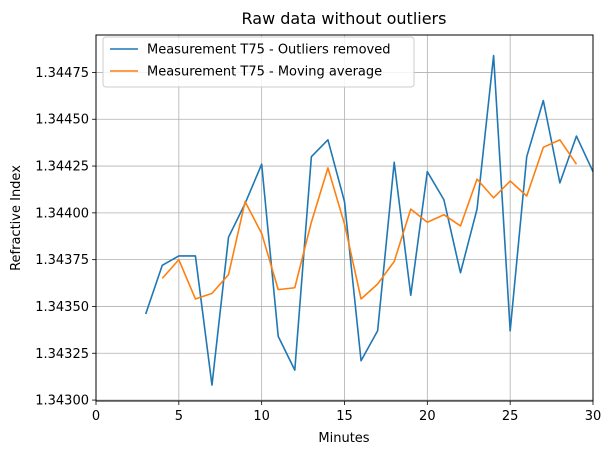  Describe the element at coordinates (62, 307) in the screenshot. I see `y-tick-label: 1.34350` at that location.